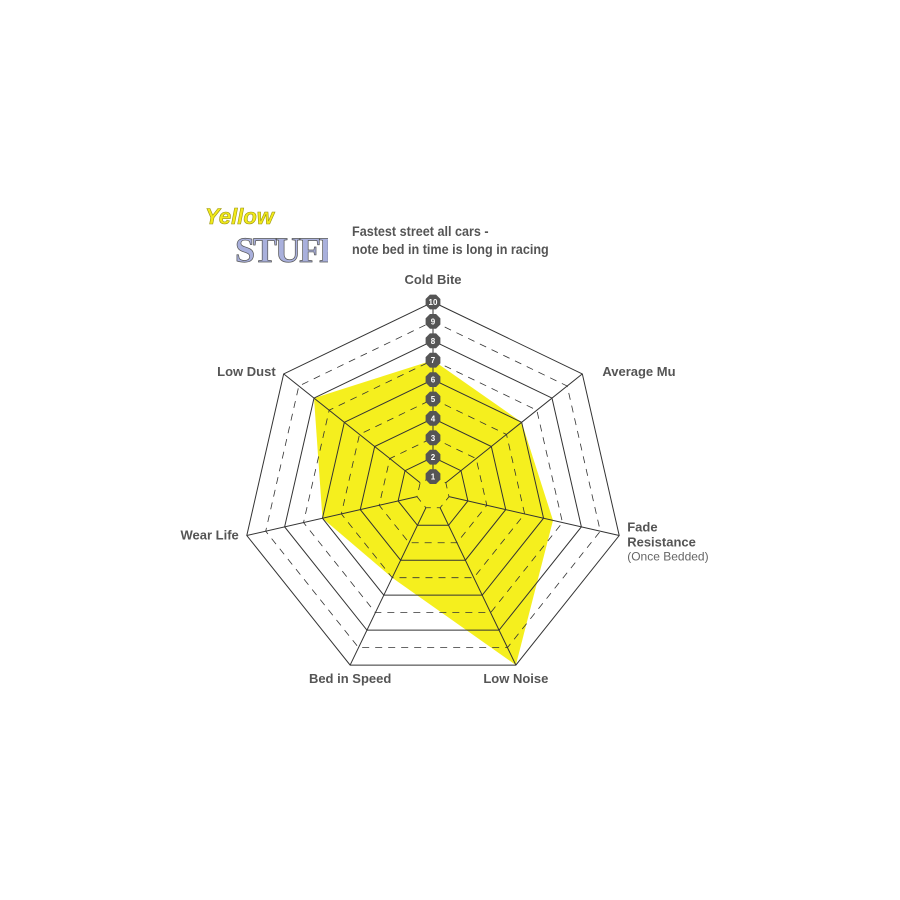 This screenshot has width=900, height=900. I want to click on tick-label: 7, so click(433, 360).